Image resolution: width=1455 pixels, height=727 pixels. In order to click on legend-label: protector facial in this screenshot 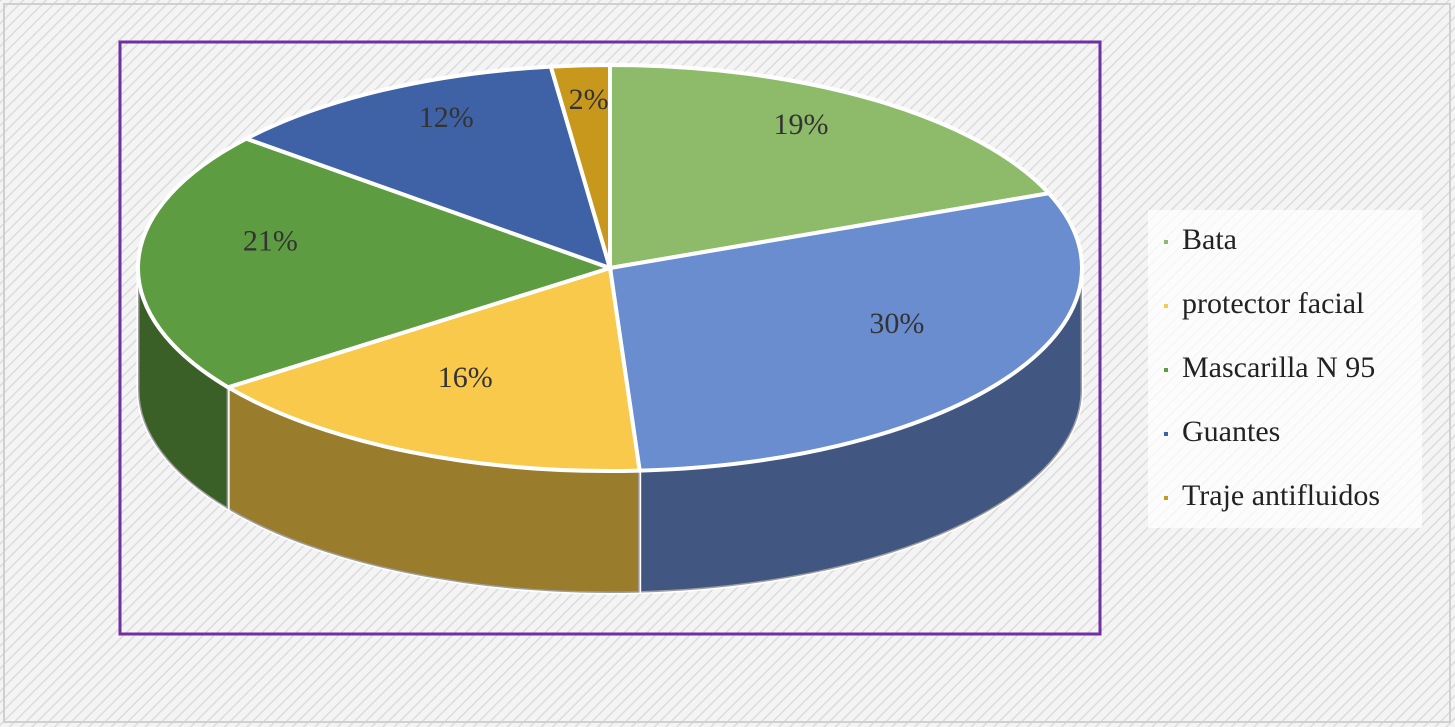, I will do `click(1273, 303)`.